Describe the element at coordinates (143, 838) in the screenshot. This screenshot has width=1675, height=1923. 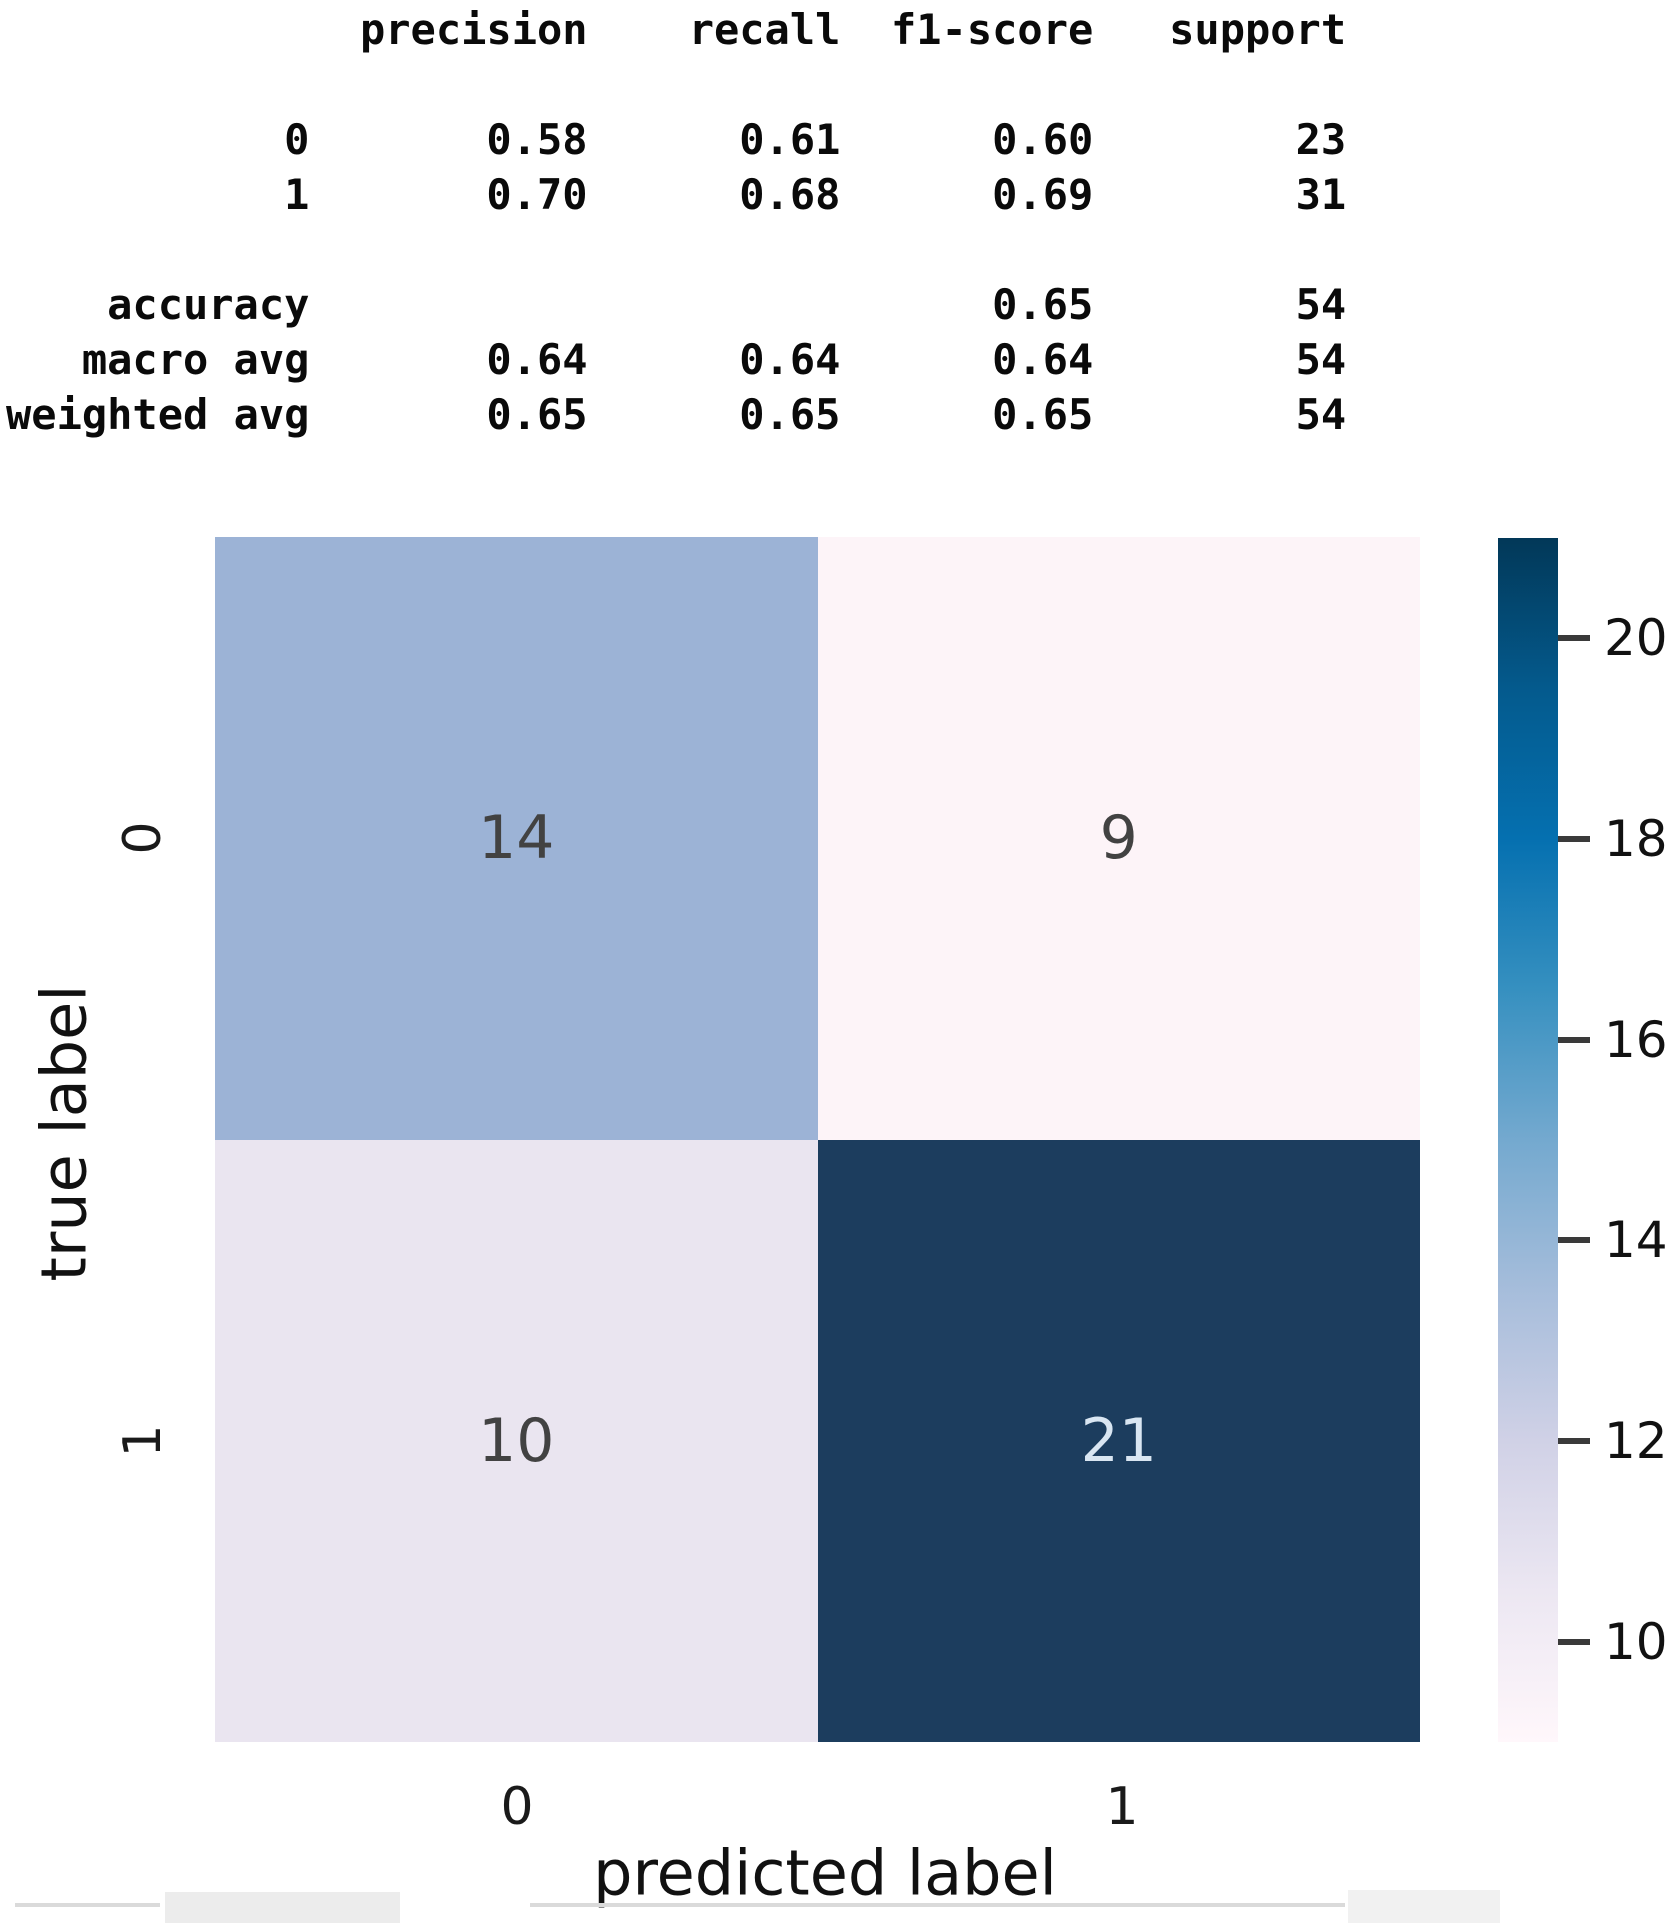
I see `y-tick-0: 0` at that location.